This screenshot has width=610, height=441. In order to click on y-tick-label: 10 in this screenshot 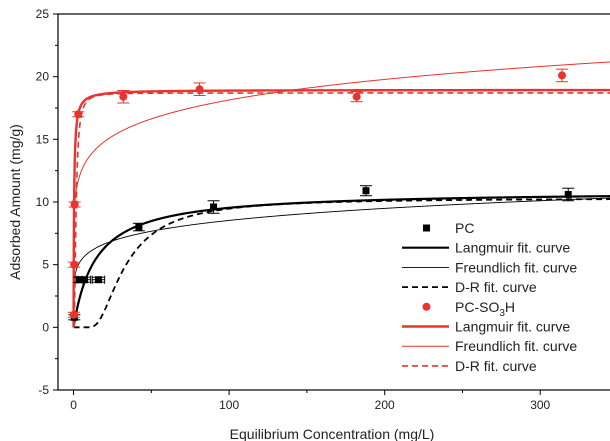, I will do `click(43, 202)`.